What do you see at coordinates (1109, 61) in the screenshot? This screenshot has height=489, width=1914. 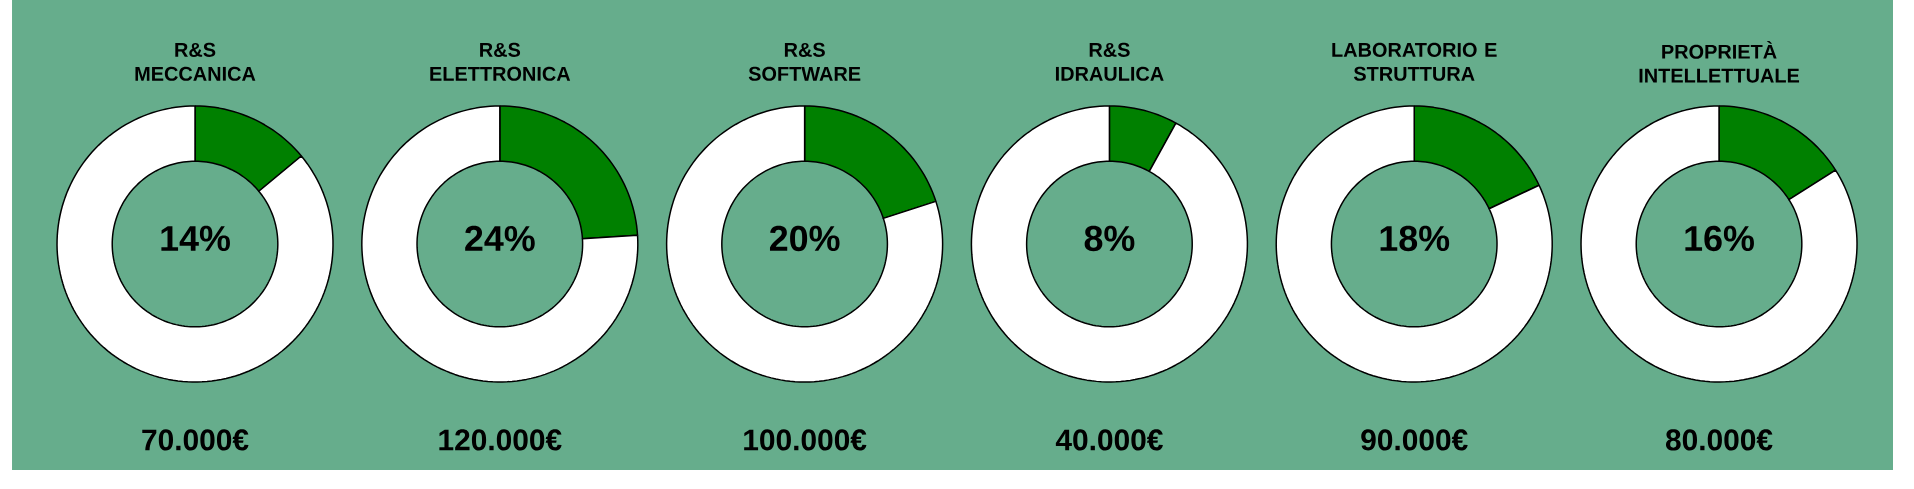 I see `chart-title: R&S IDRAULICA` at bounding box center [1109, 61].